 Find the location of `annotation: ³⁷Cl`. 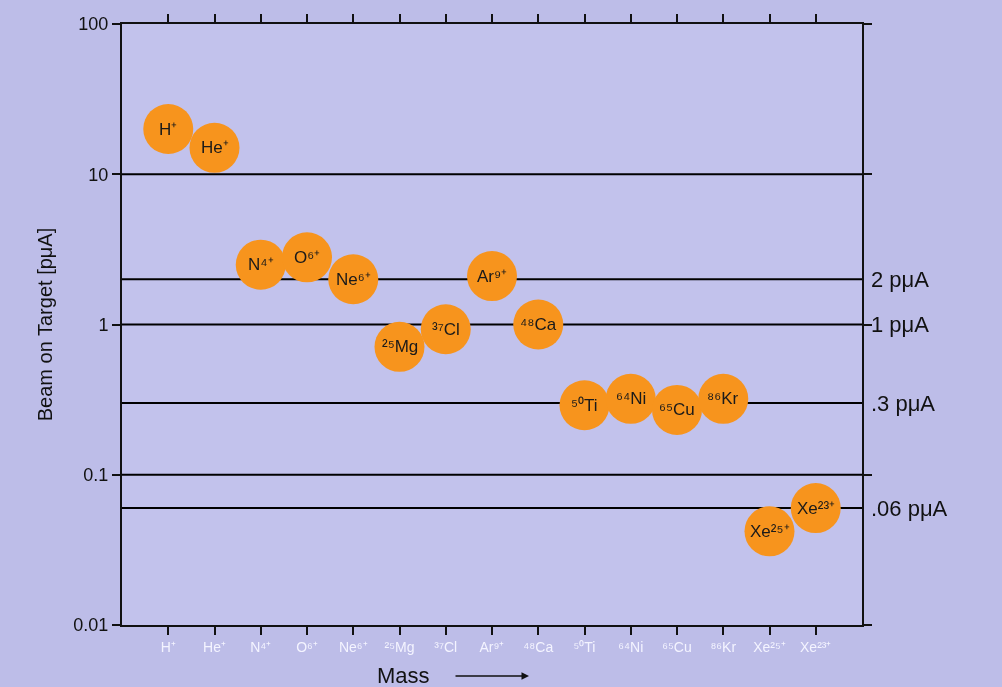

annotation: ³⁷Cl is located at coordinates (446, 329).